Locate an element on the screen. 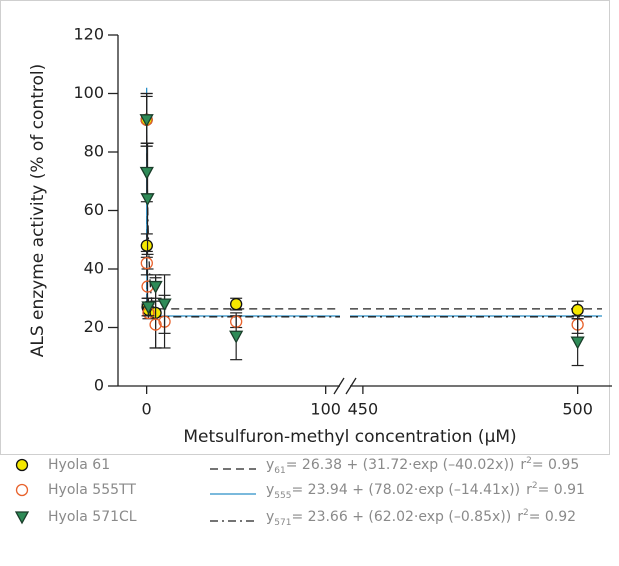 The height and width of the screenshot is (566, 619). y-tick-label: 0 is located at coordinates (99, 385).